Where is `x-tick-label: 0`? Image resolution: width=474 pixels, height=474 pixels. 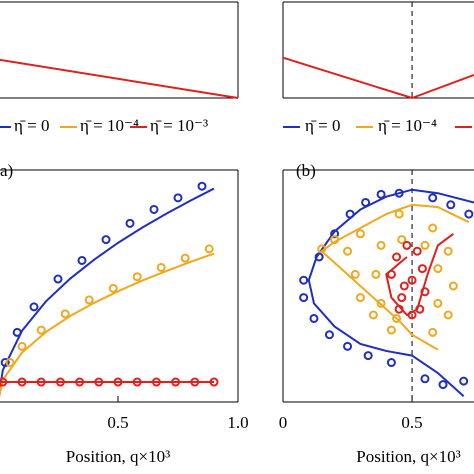
x-tick-label: 0 is located at coordinates (283, 422).